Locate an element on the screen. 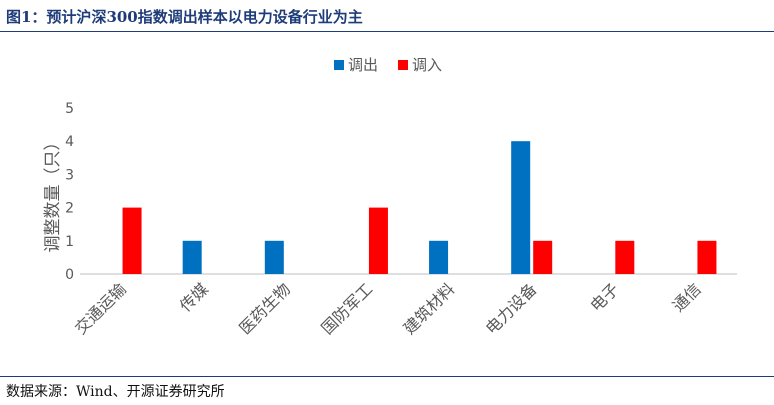 This screenshot has width=774, height=405. legend-label: 调出 is located at coordinates (363, 65).